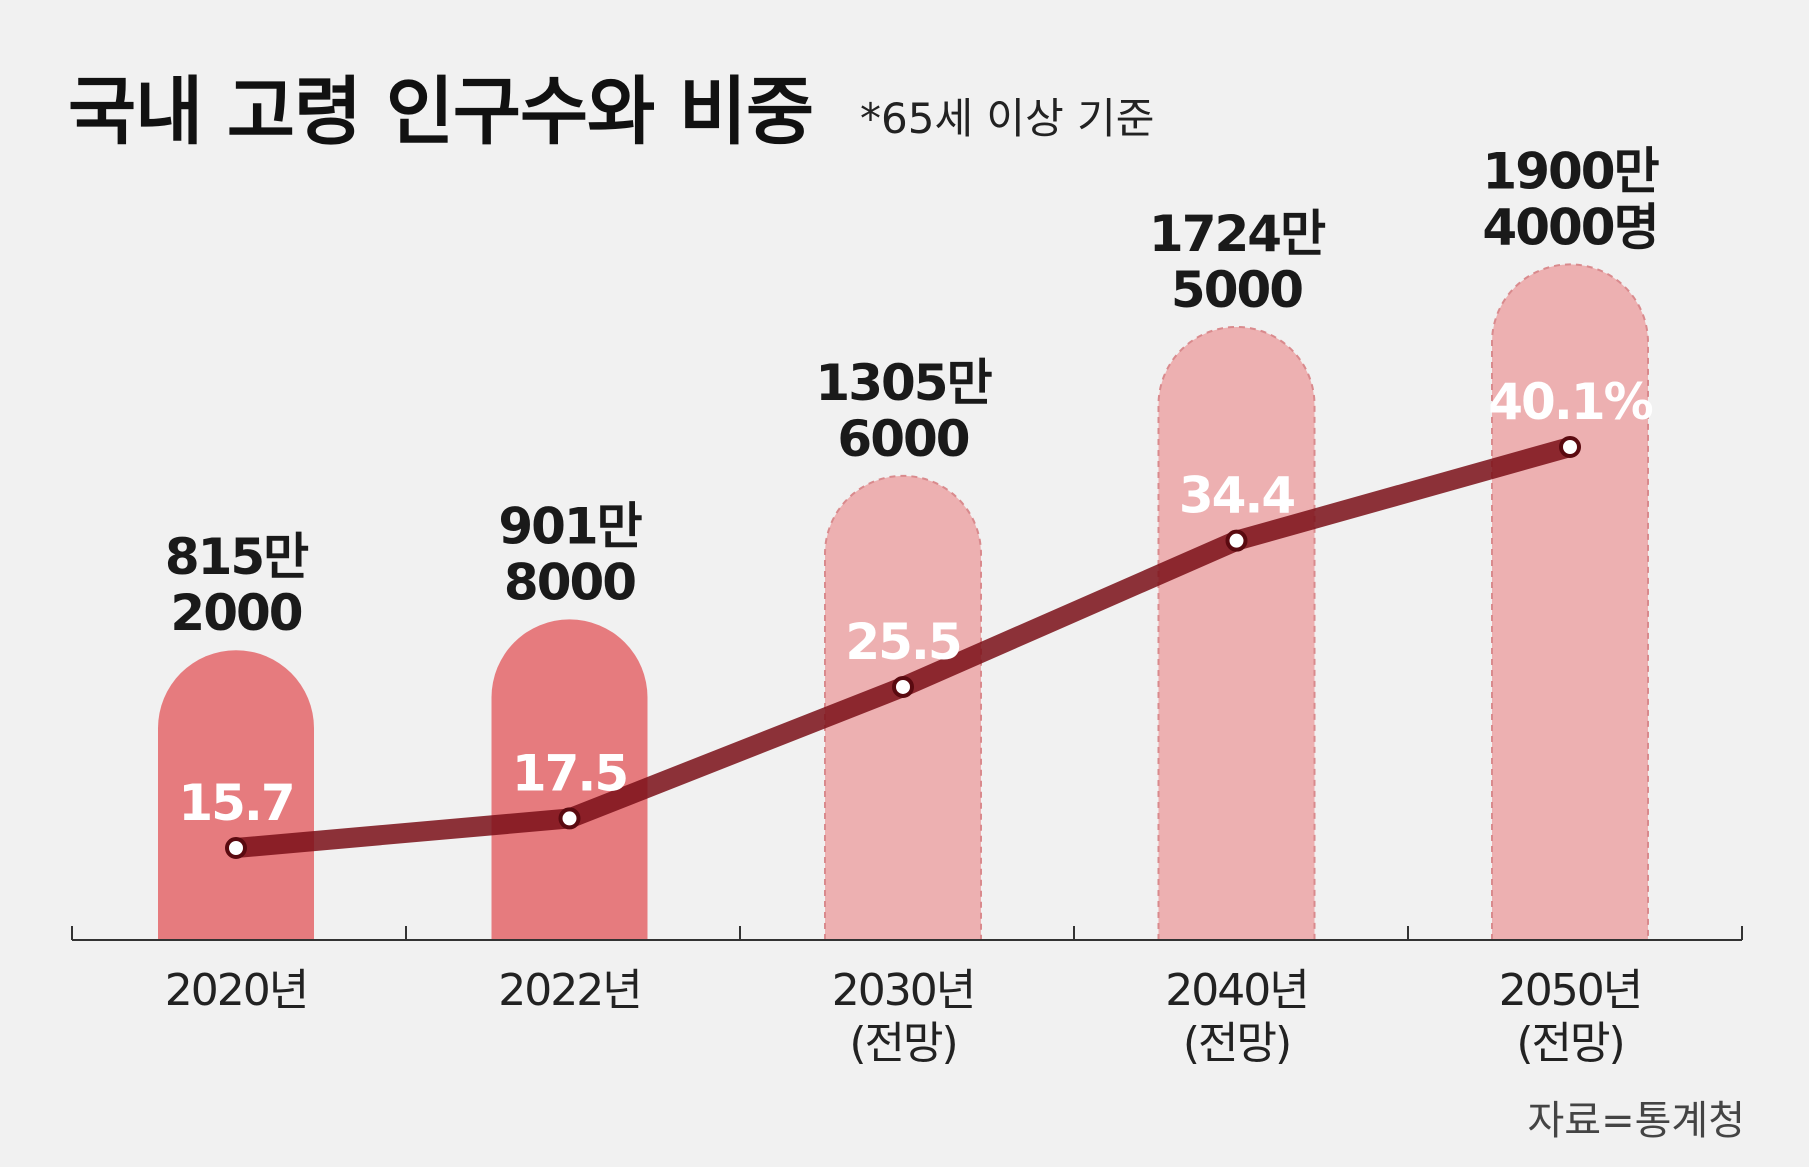 The width and height of the screenshot is (1809, 1167). Describe the element at coordinates (1569, 227) in the screenshot. I see `bar-value-label-4-1: 4000명` at that location.